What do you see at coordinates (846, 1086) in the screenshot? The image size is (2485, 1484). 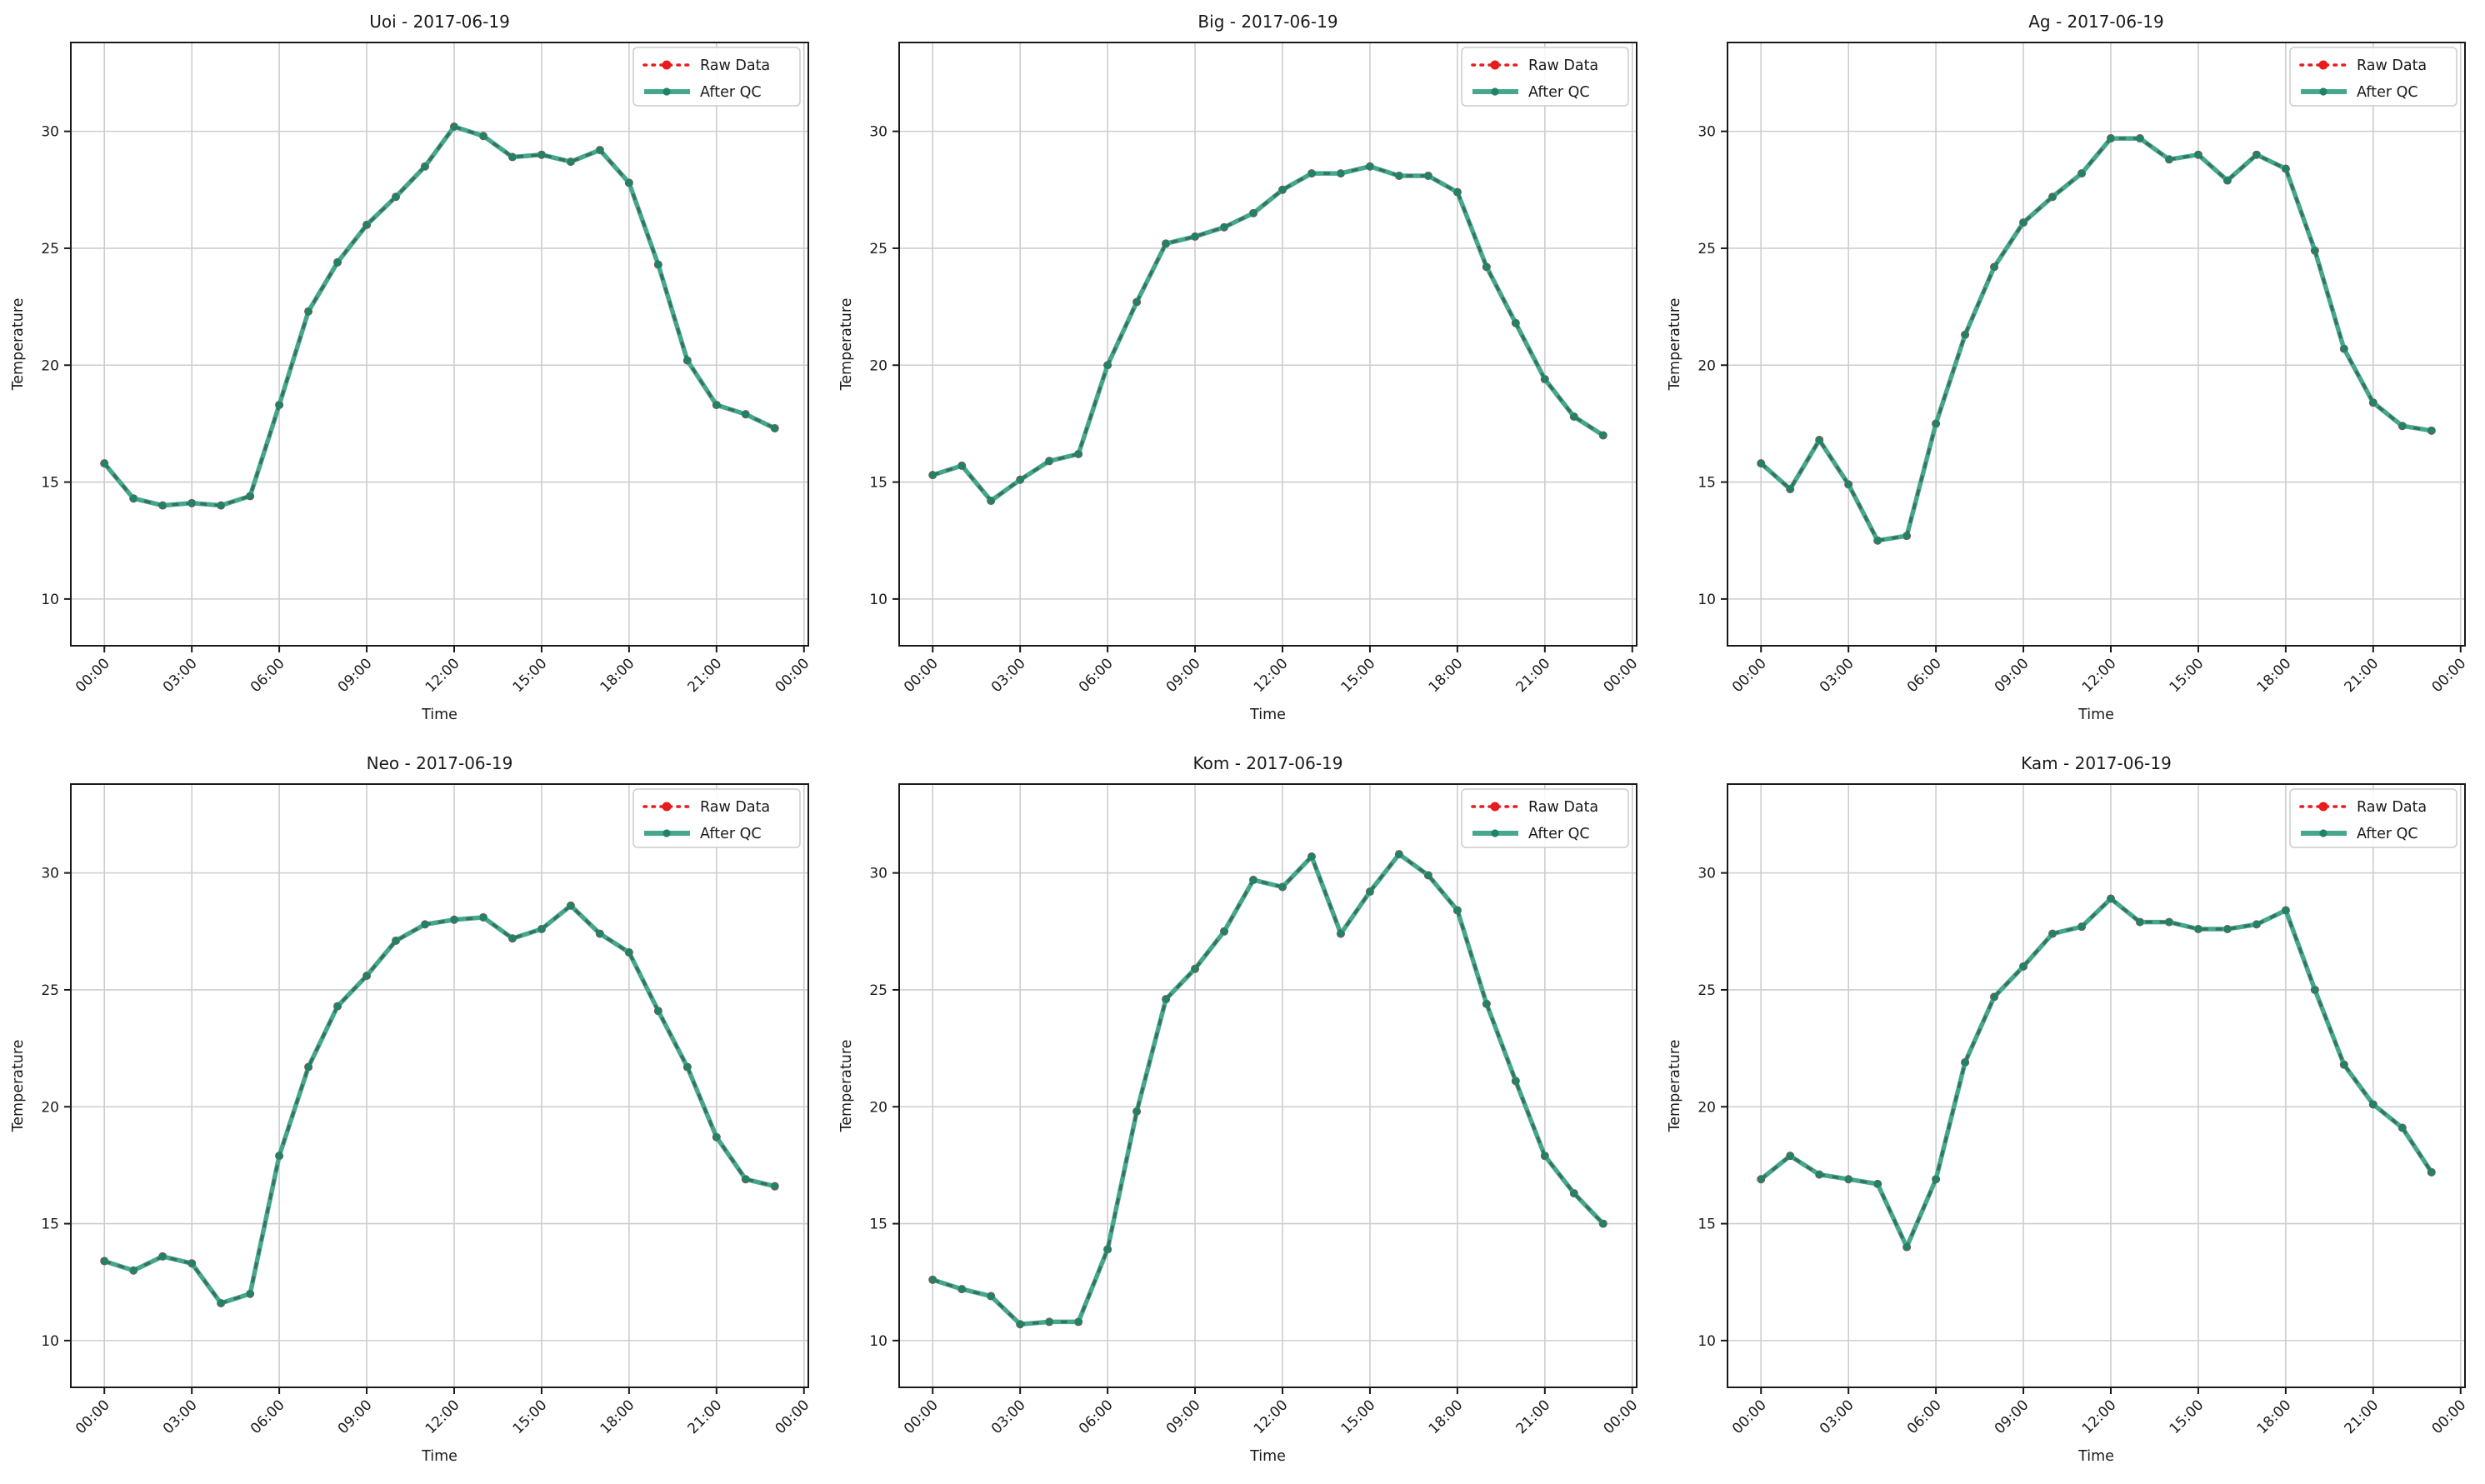 I see `y-axis-label: Temperature` at bounding box center [846, 1086].